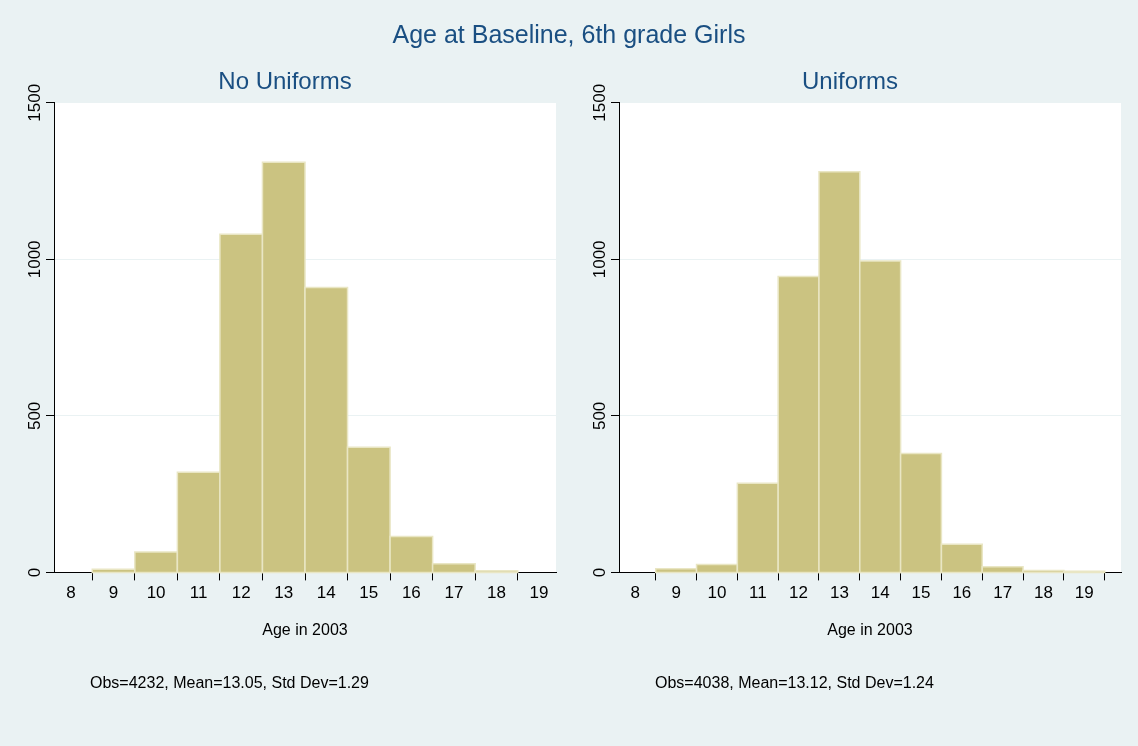 The width and height of the screenshot is (1138, 746). I want to click on chart-title: Age at Baseline, 6th grade Girls, so click(569, 34).